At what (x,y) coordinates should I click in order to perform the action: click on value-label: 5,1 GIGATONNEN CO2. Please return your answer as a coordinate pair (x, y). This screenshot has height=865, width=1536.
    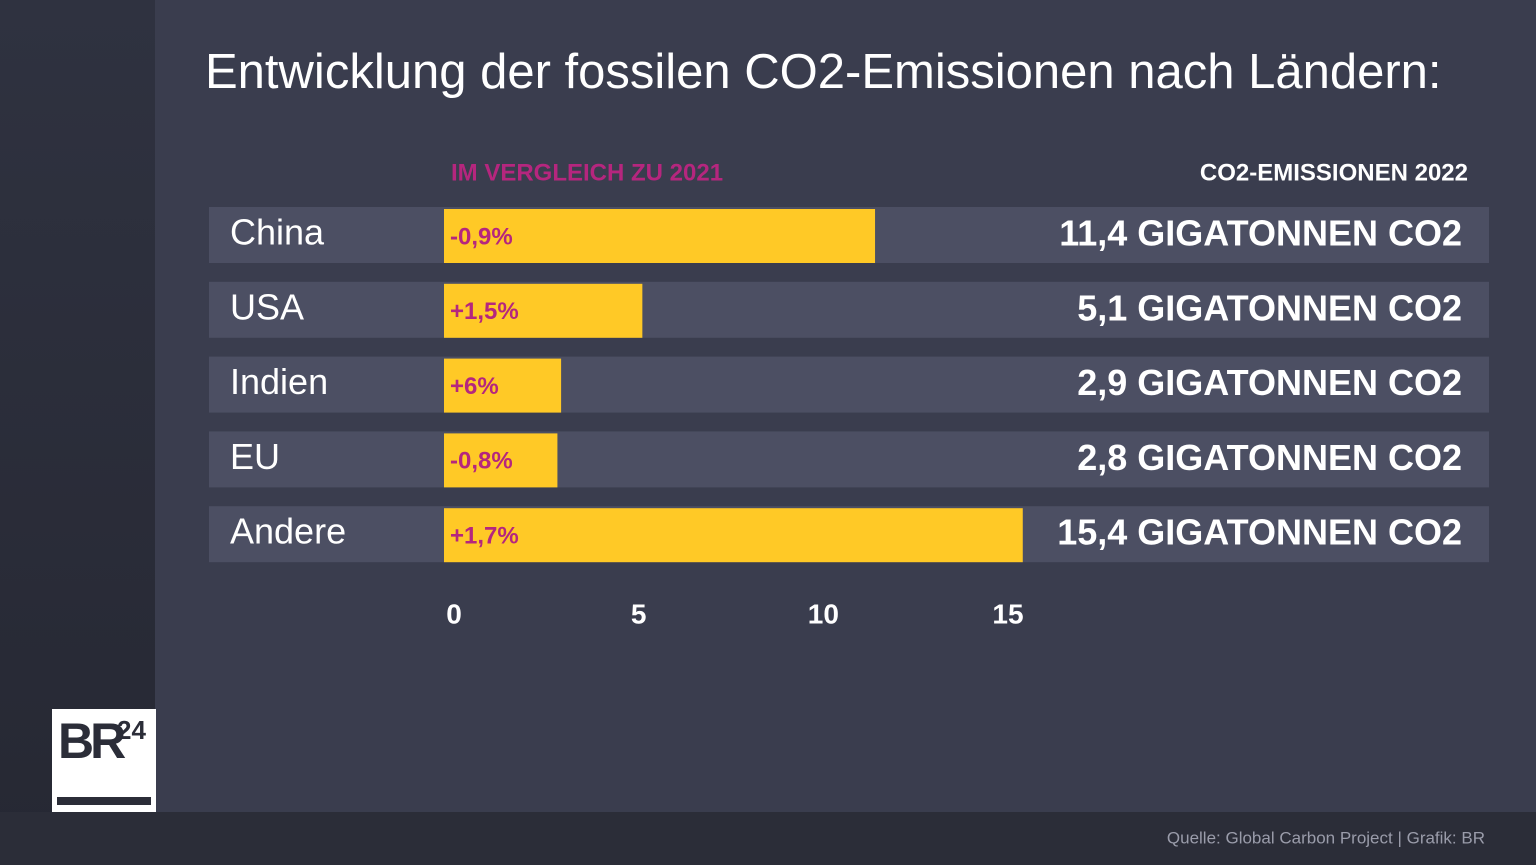
    Looking at the image, I should click on (1269, 307).